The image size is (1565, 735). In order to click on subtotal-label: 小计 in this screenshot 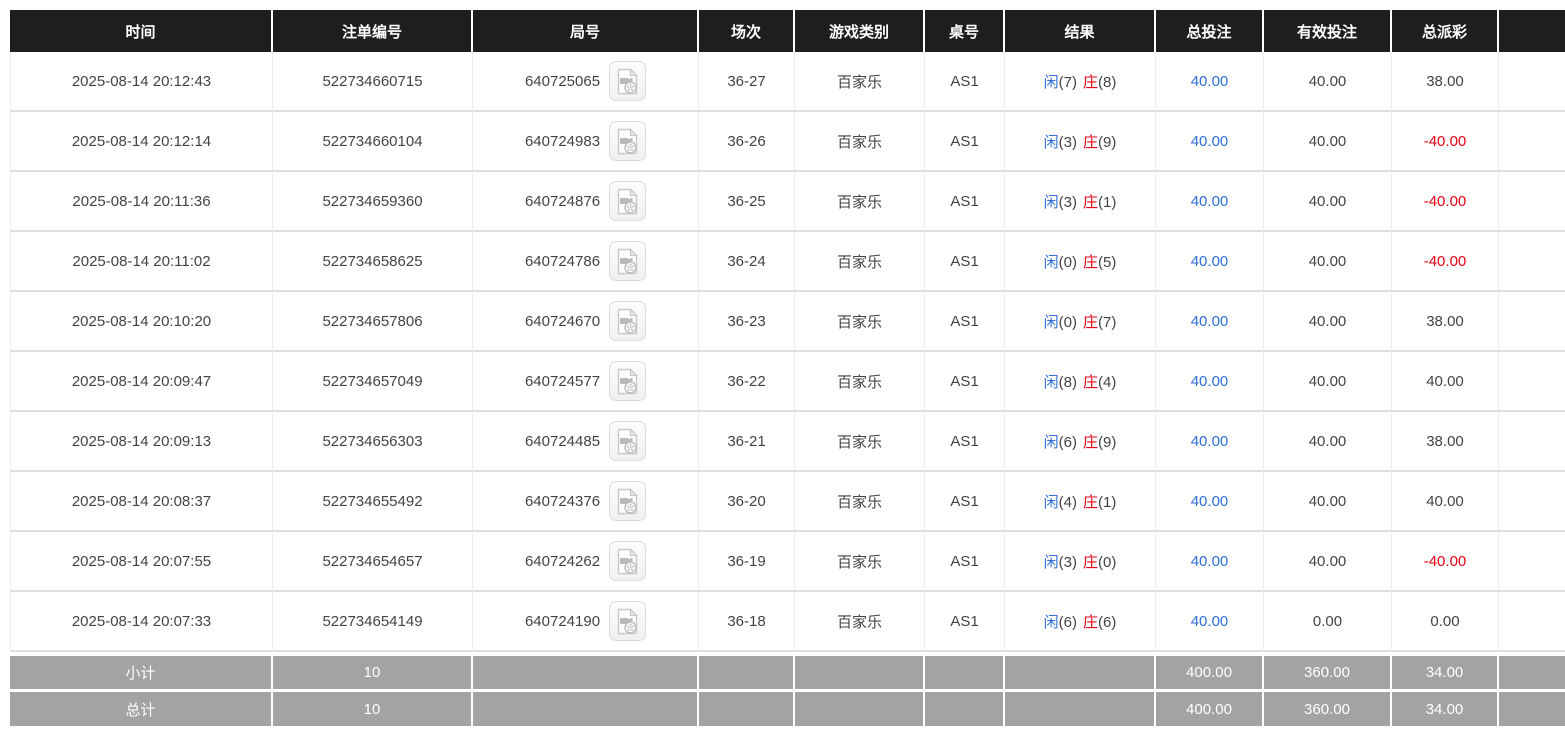, I will do `click(141, 670)`.